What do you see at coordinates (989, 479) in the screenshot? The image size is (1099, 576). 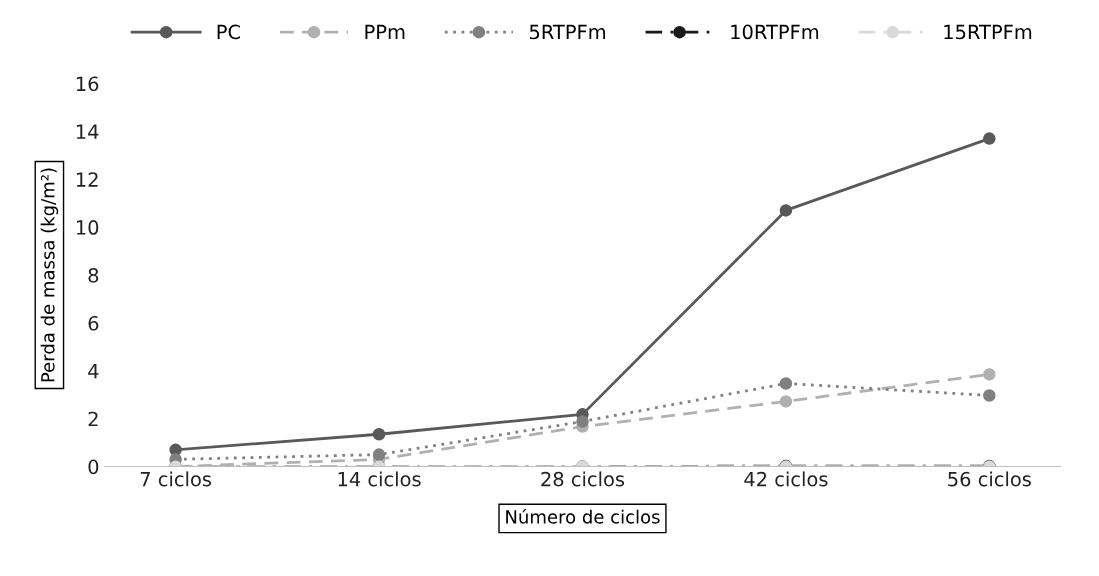 I see `x-tick-label: 56 ciclos` at bounding box center [989, 479].